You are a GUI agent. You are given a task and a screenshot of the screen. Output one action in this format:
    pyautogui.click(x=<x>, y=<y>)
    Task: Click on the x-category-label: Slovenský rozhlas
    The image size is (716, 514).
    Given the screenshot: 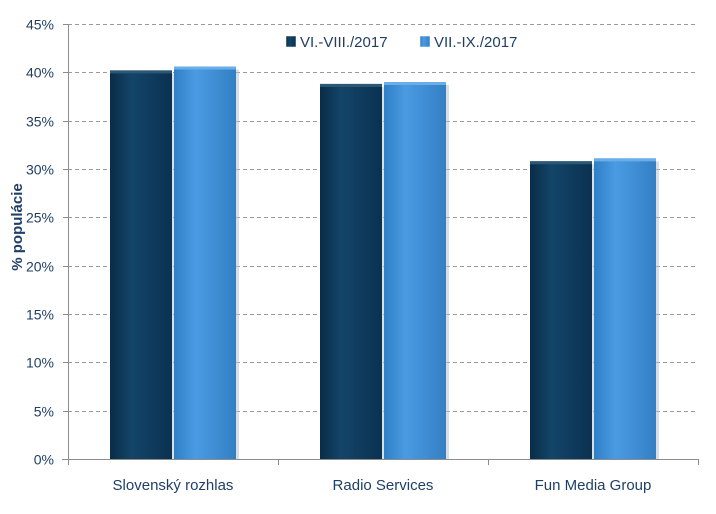 What is the action you would take?
    pyautogui.click(x=173, y=485)
    